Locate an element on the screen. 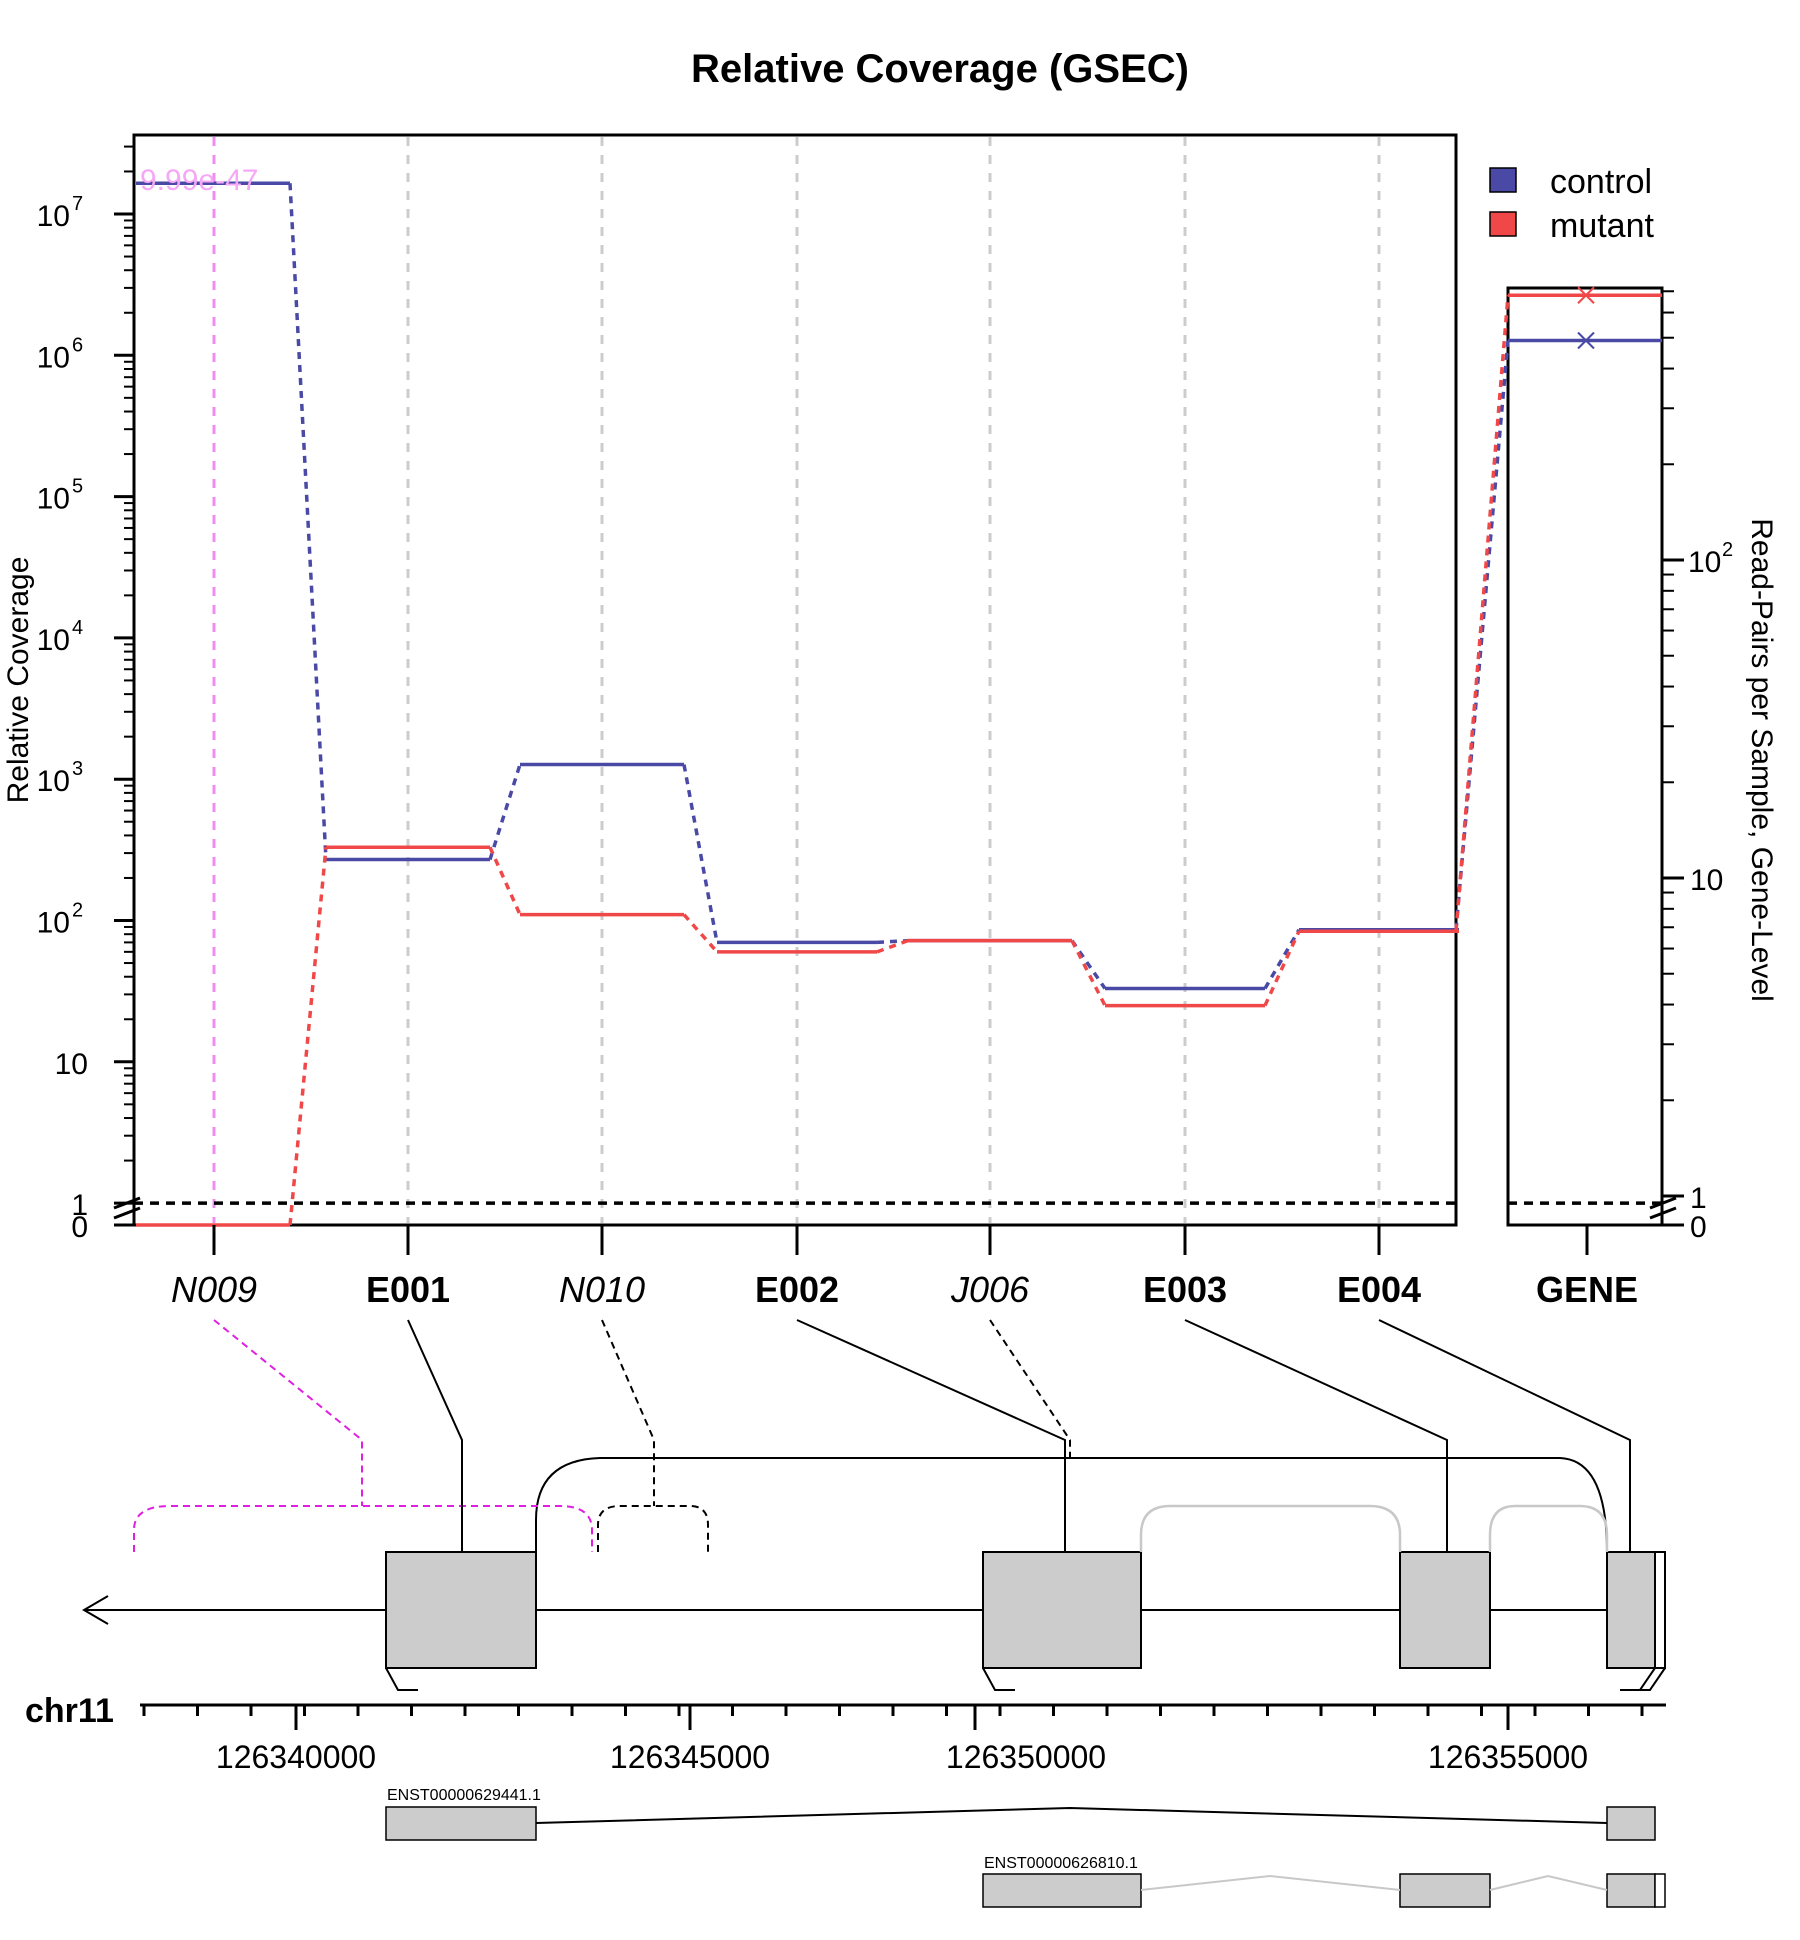 This screenshot has width=1800, height=1940. feature-label-E003: E003 is located at coordinates (1185, 1289).